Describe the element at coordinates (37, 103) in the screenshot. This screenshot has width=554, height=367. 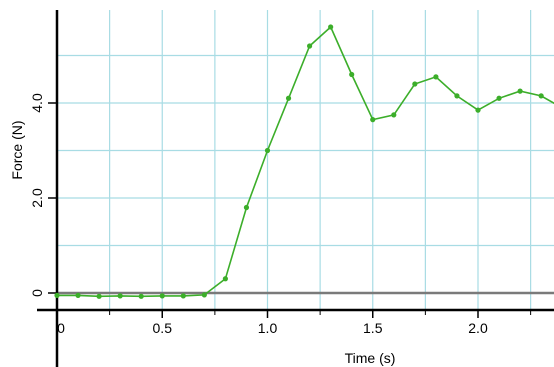
I see `y-tick-label: 4.0` at that location.